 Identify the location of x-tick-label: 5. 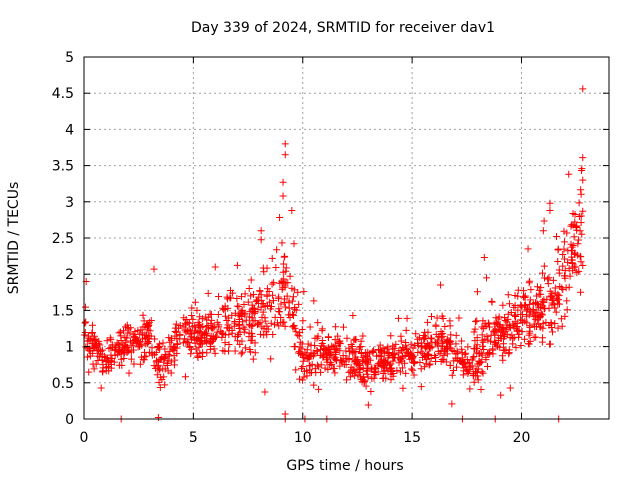
(193, 438).